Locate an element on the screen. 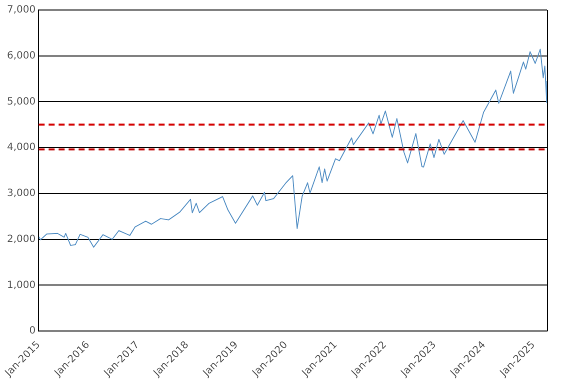 This screenshot has height=384, width=573. y-tick-label: 5,000 is located at coordinates (21, 102).